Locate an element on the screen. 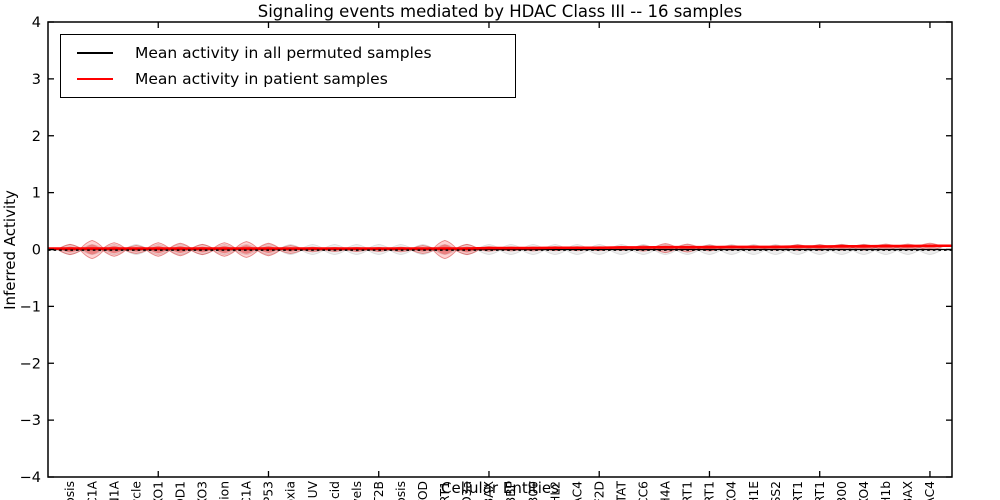 The height and width of the screenshot is (500, 1000). x-entity-label: MYOD1 is located at coordinates (180, 490).